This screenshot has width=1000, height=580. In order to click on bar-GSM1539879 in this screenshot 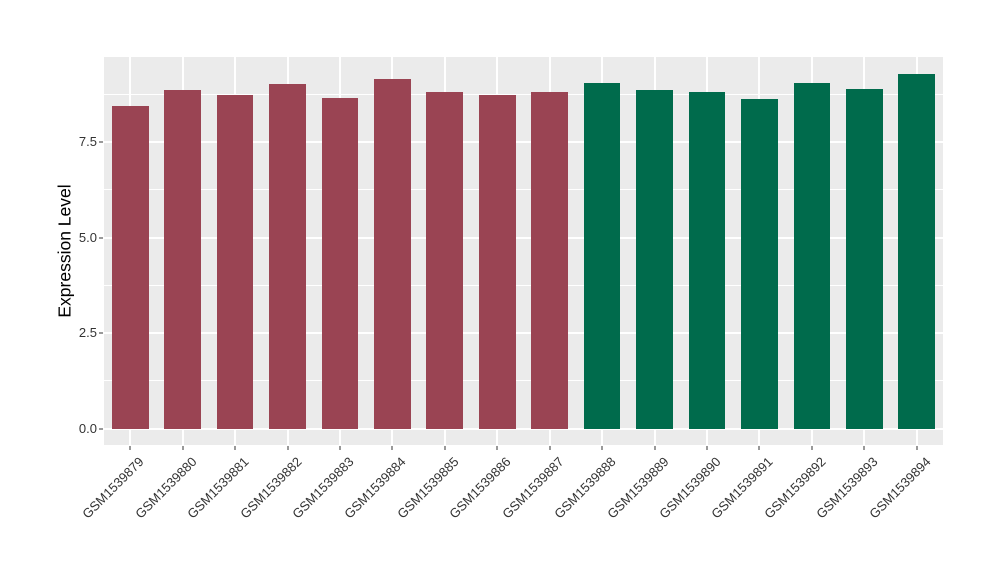, I will do `click(130, 267)`.